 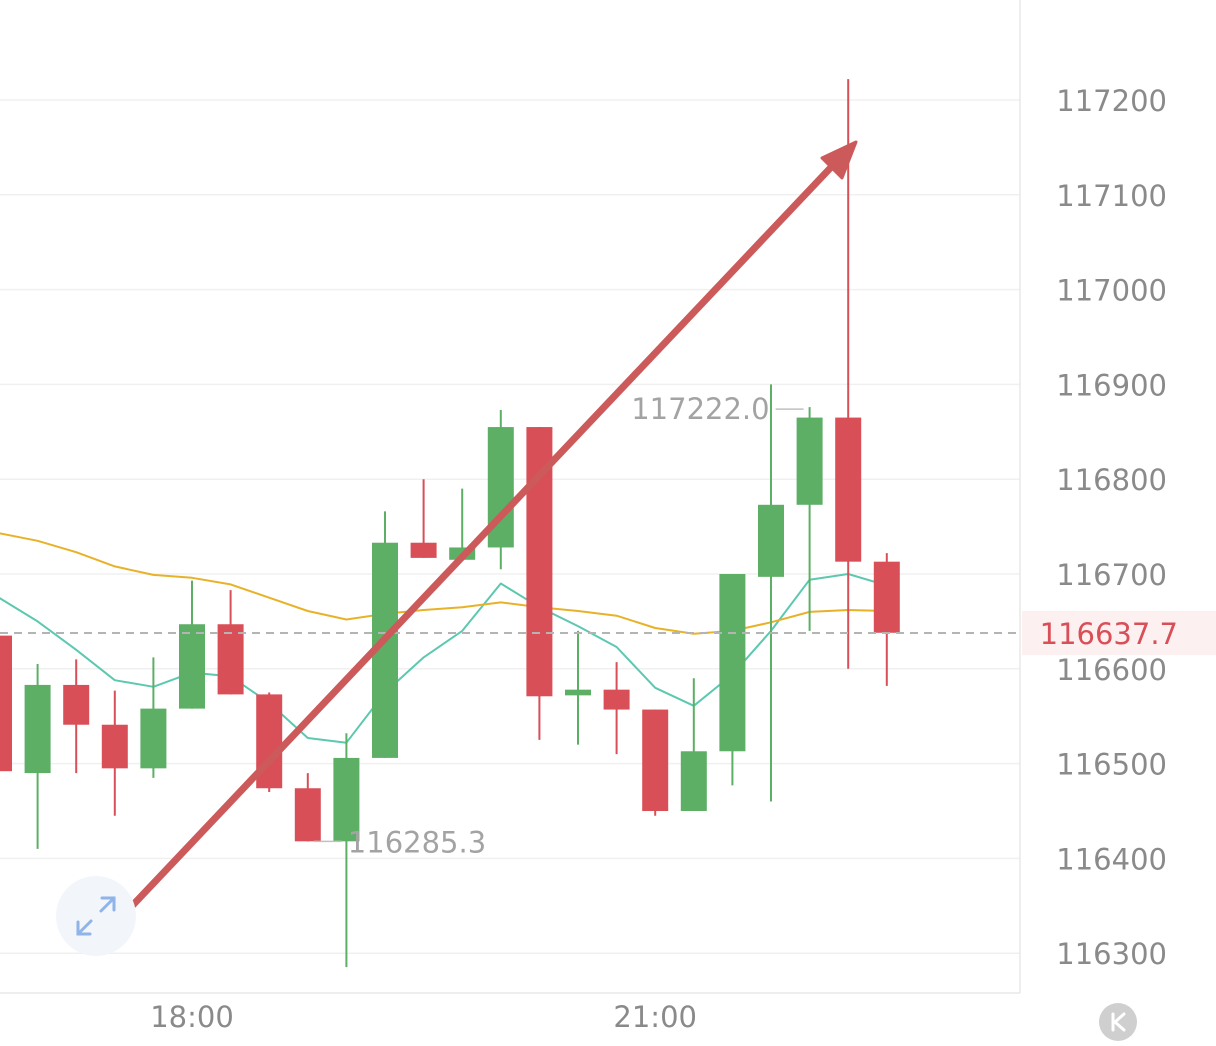 What do you see at coordinates (1111, 859) in the screenshot?
I see `y-tick-label: 116400` at bounding box center [1111, 859].